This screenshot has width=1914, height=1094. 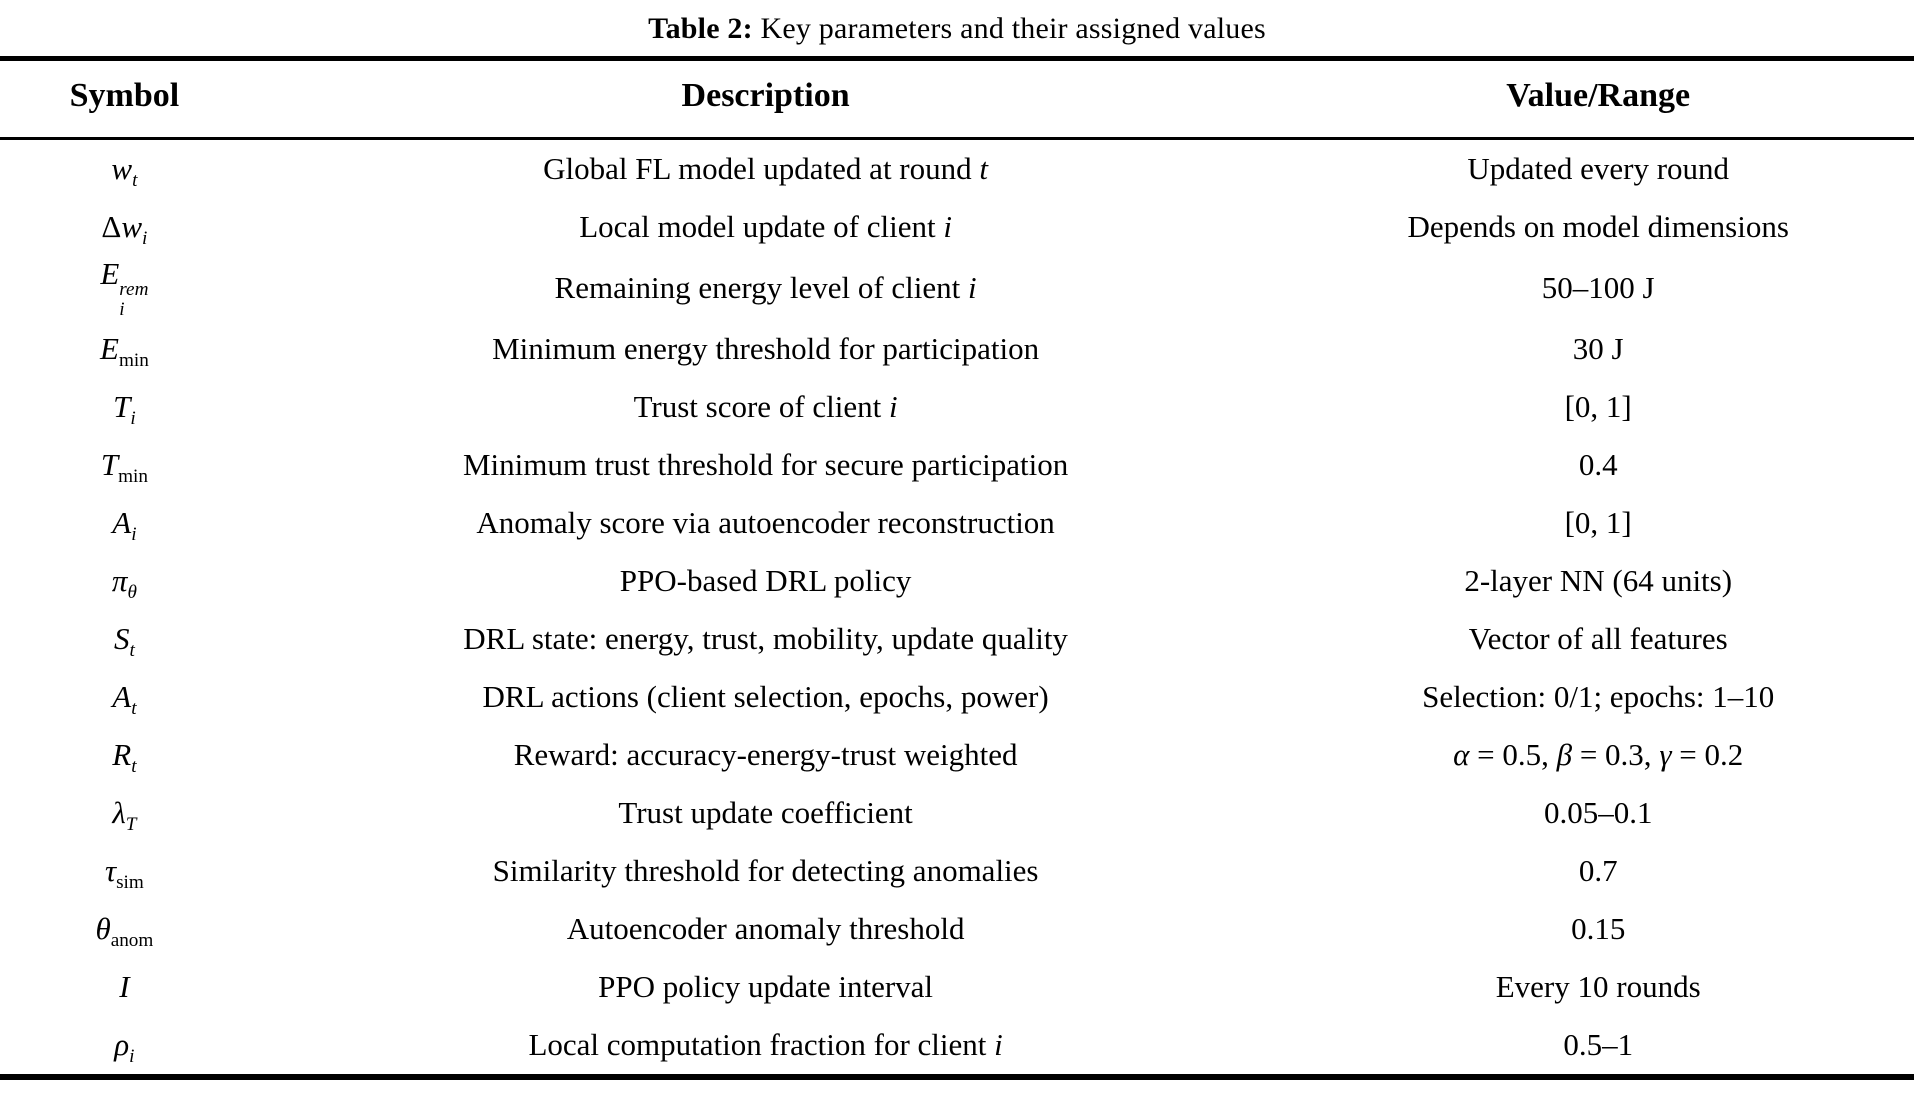 I want to click on superscript-subscript: rem i, so click(x=133, y=299).